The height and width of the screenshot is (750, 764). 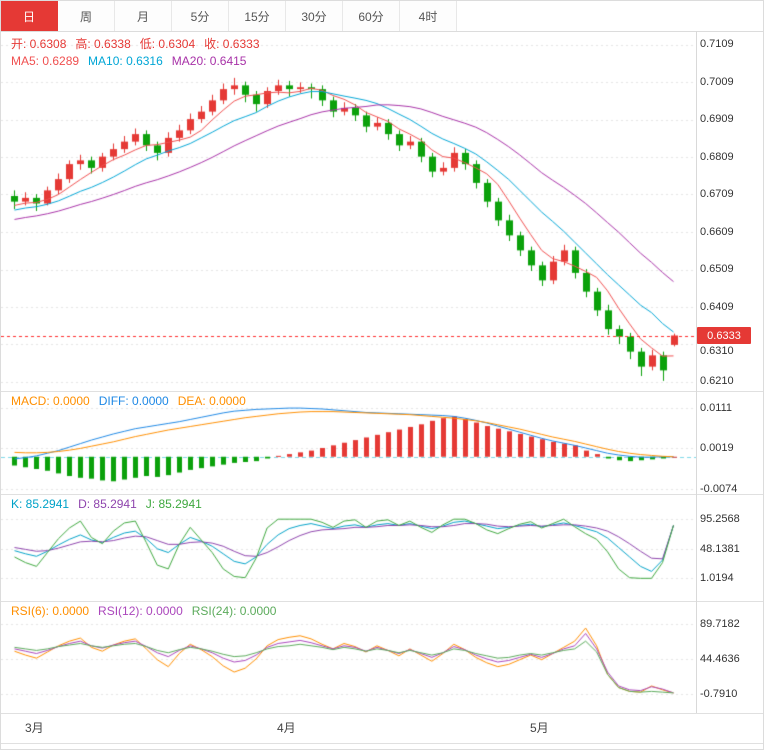 What do you see at coordinates (232, 44) in the screenshot?
I see `close-value: 收: 0.6333` at bounding box center [232, 44].